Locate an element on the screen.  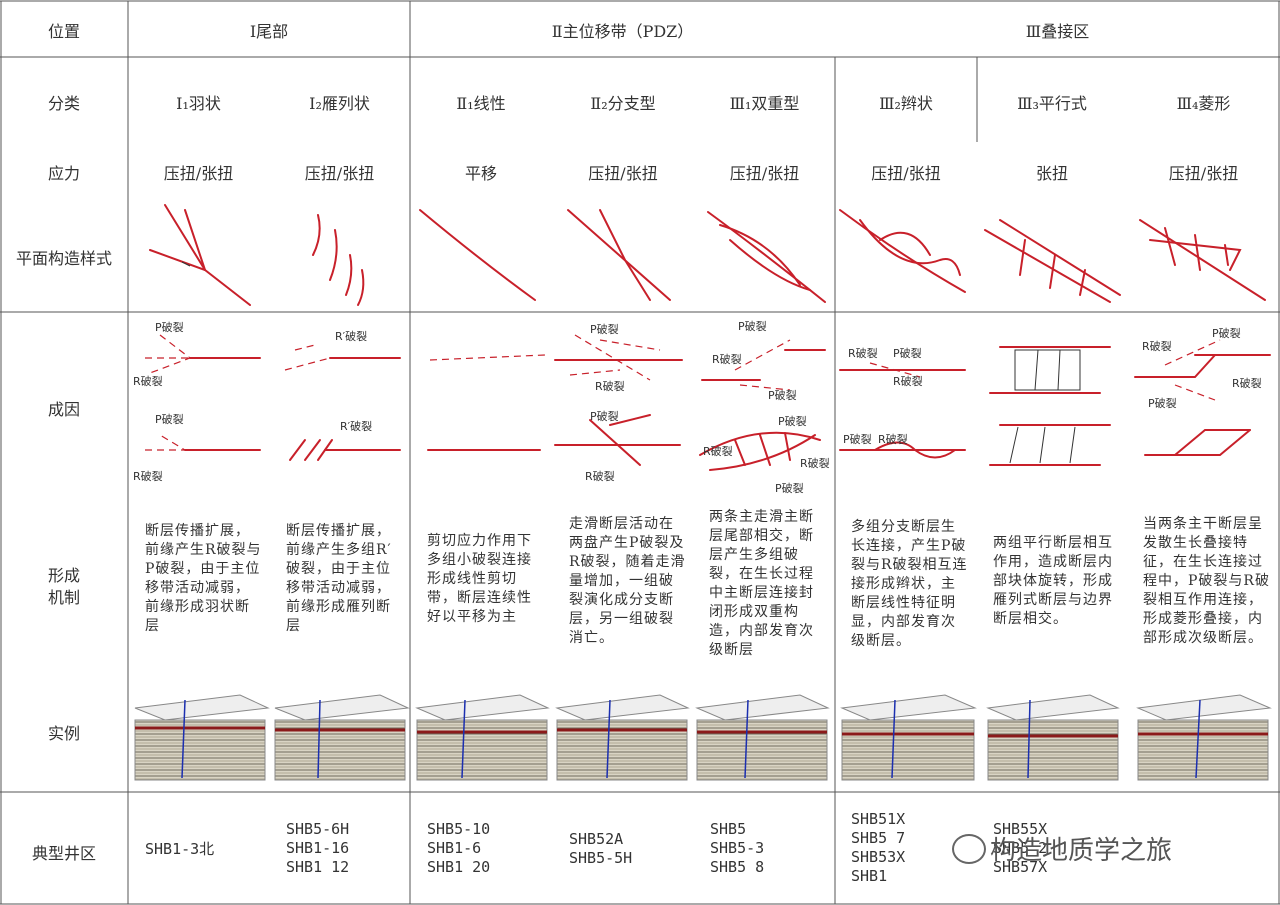
label-p-fracture-5: P破裂 is located at coordinates (752, 326).